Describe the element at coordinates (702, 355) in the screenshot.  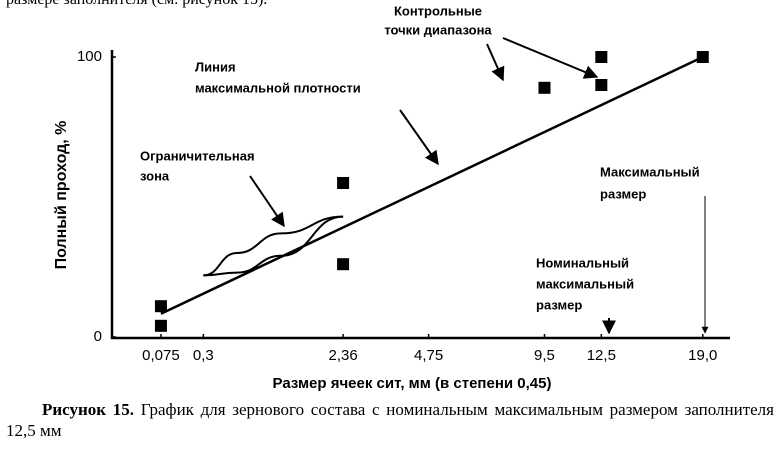
I see `x-tick-label: 19,0` at that location.